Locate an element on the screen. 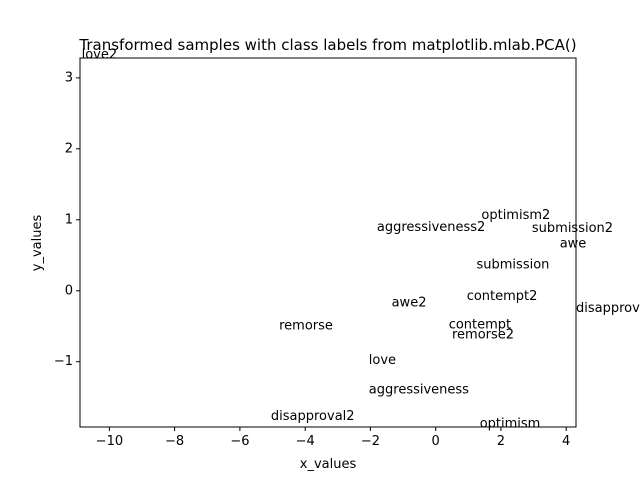  x-tick-label: −2 is located at coordinates (370, 441).